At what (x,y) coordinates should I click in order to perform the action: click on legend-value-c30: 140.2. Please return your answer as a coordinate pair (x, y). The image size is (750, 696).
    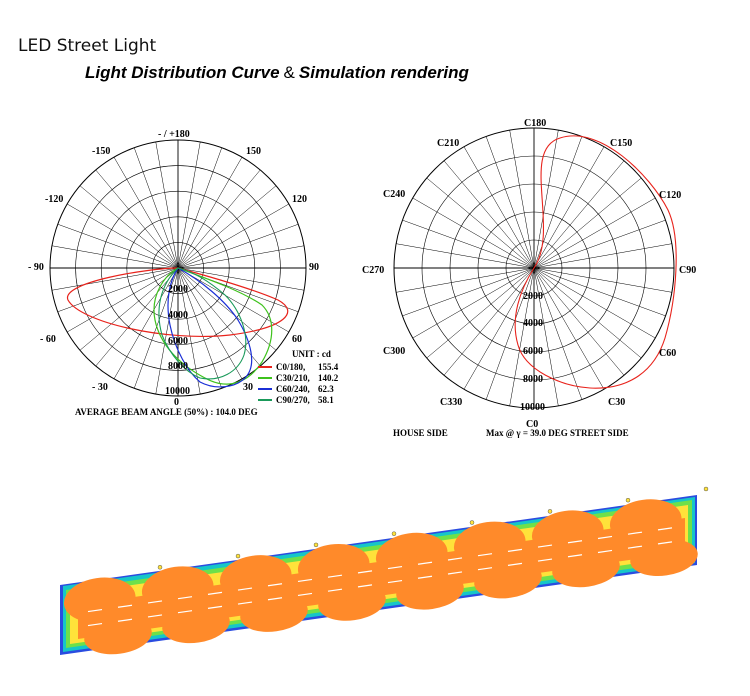
    Looking at the image, I should click on (328, 378).